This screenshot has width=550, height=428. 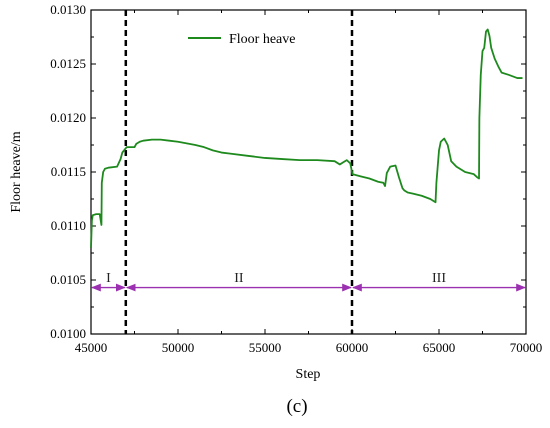 What do you see at coordinates (16, 171) in the screenshot?
I see `y-axis-label: Floor heave/m` at bounding box center [16, 171].